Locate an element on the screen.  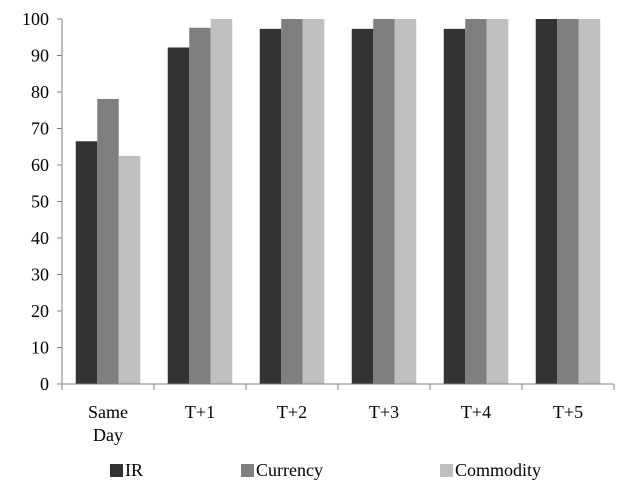
x-axis-ticks: Same Day T+1 T+2 T+3 T+4 T+5 is located at coordinates (338, 414).